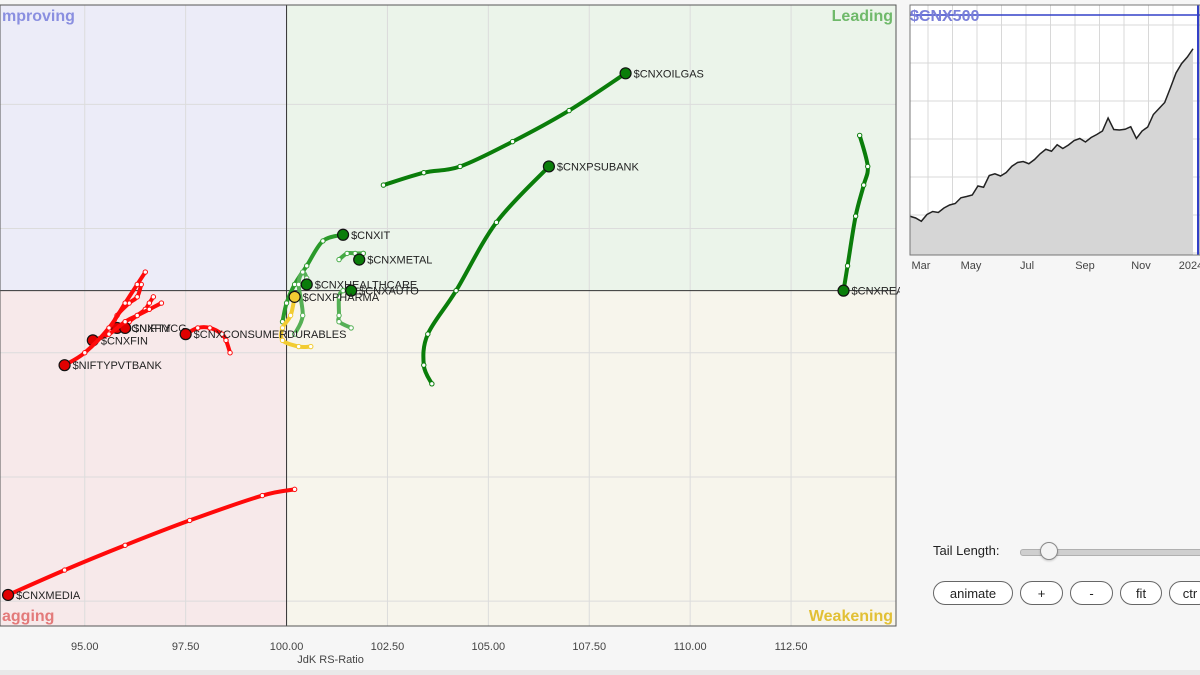  Describe the element at coordinates (921, 266) in the screenshot. I see `mini-x-tick-label: Mar` at that location.